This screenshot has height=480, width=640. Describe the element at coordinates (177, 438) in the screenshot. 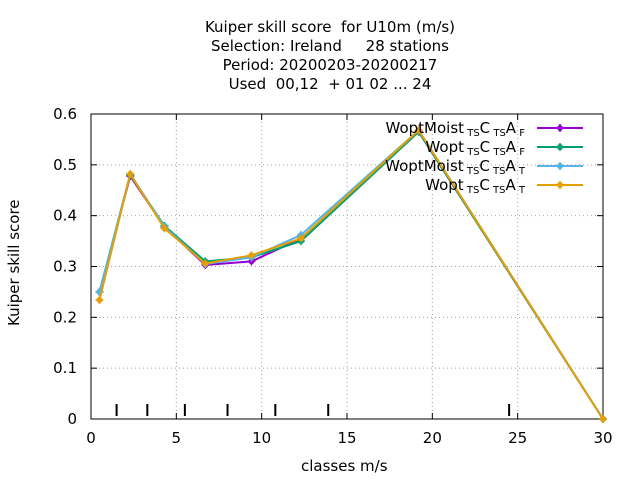

I see `x-tick-label: 5` at that location.